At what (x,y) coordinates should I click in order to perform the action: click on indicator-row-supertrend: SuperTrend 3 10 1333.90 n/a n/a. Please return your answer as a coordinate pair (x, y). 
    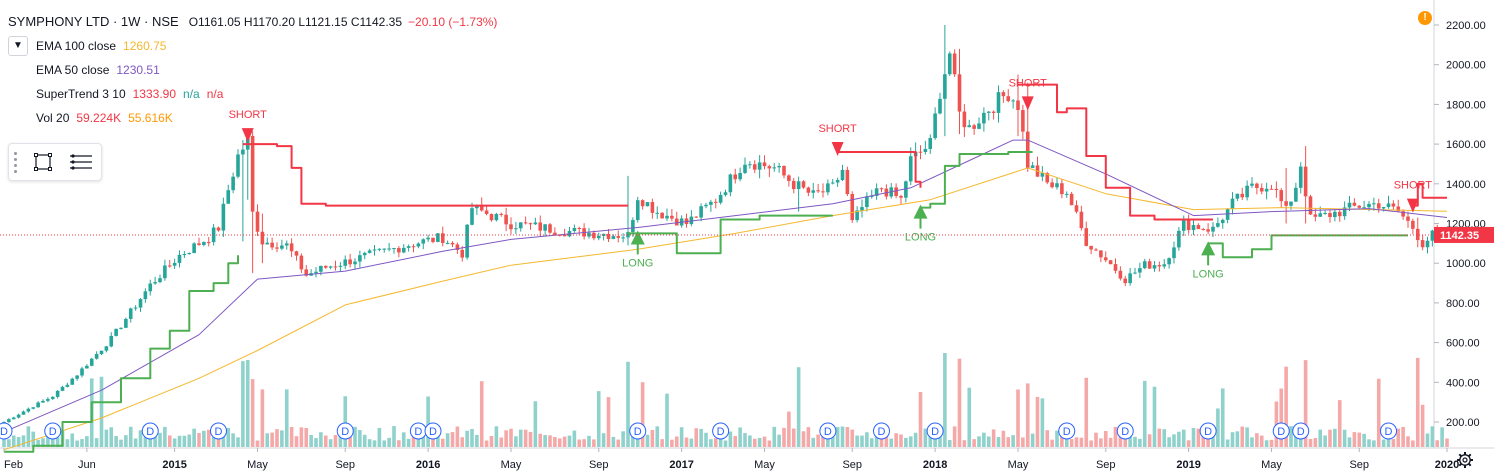
    Looking at the image, I should click on (252, 94).